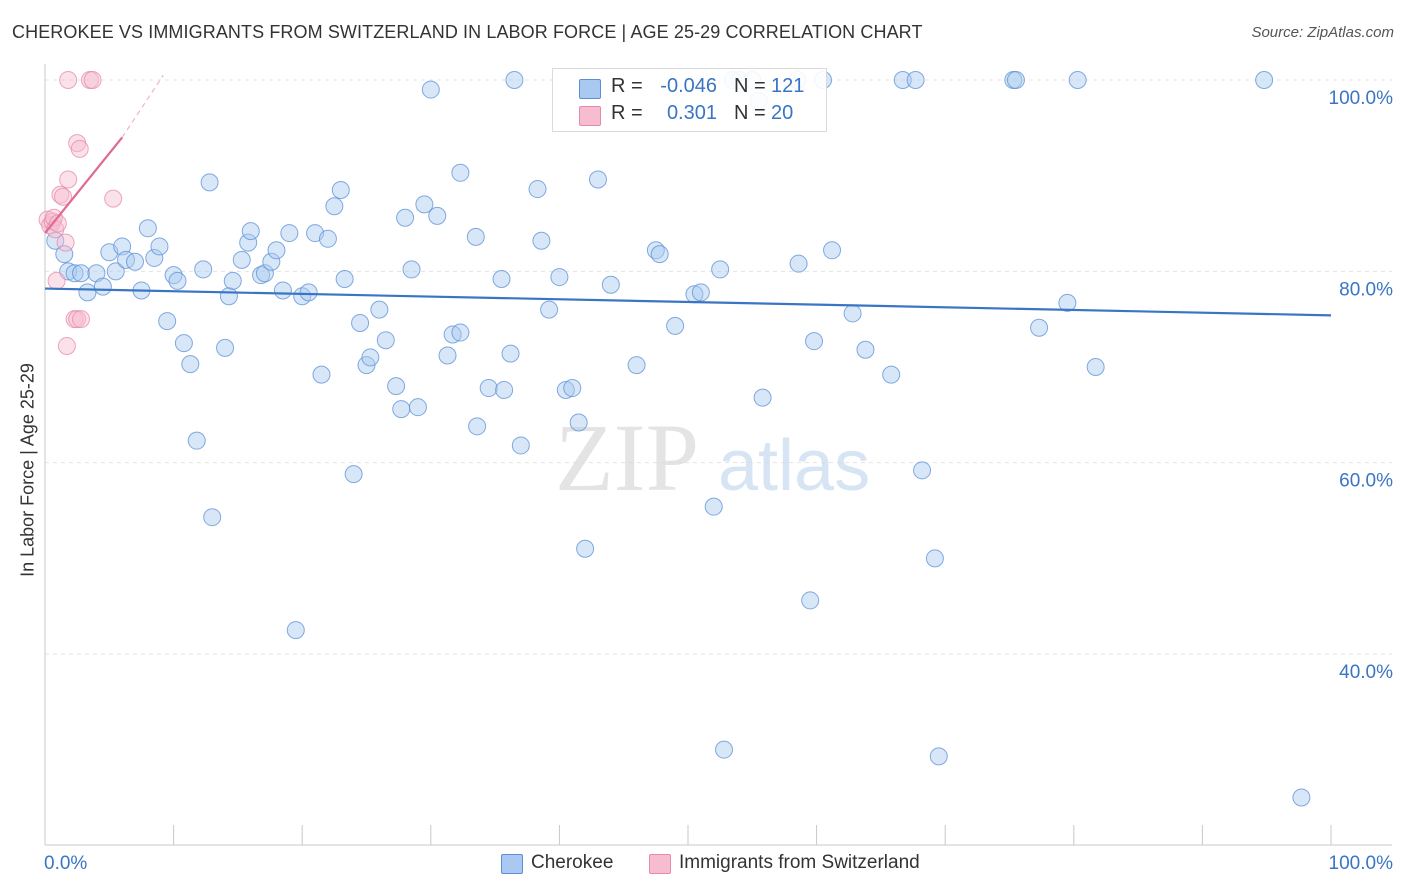 This screenshot has width=1406, height=892. I want to click on y-tick-label: 40.0%, so click(1366, 672).